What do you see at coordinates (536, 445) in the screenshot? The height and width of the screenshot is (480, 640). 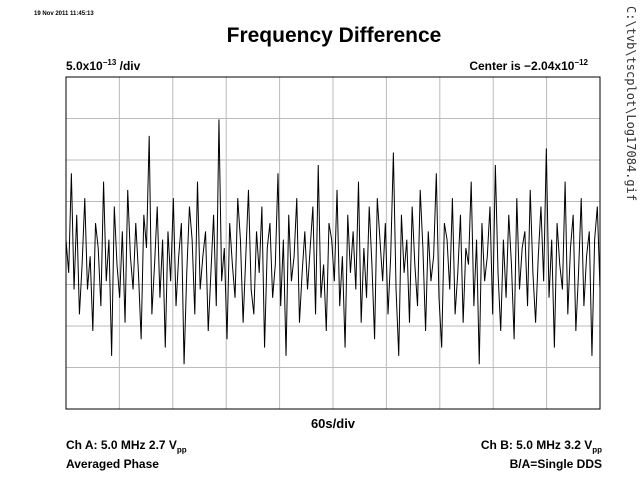 I see `channel-b-line1-text: Ch B: 5.0 MHz 3.2 V` at bounding box center [536, 445].